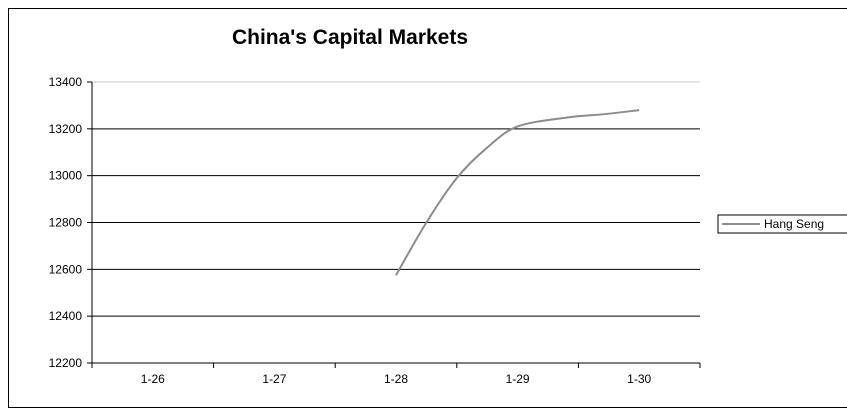 Image resolution: width=847 pixels, height=408 pixels. Describe the element at coordinates (66, 316) in the screenshot. I see `y-tick-label: 12400` at that location.